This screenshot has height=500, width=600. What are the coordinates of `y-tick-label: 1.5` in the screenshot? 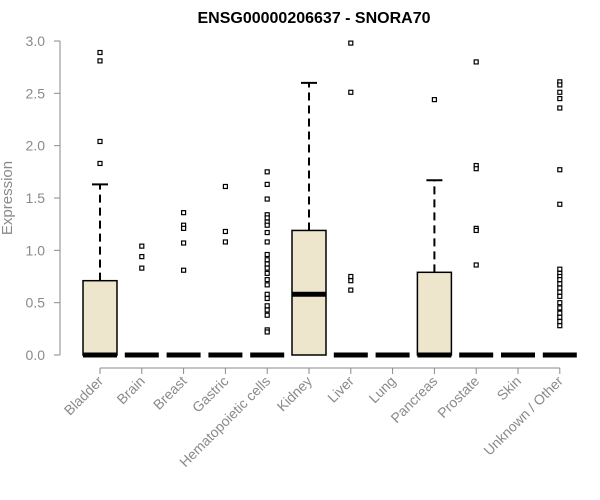 It's located at (36, 198).